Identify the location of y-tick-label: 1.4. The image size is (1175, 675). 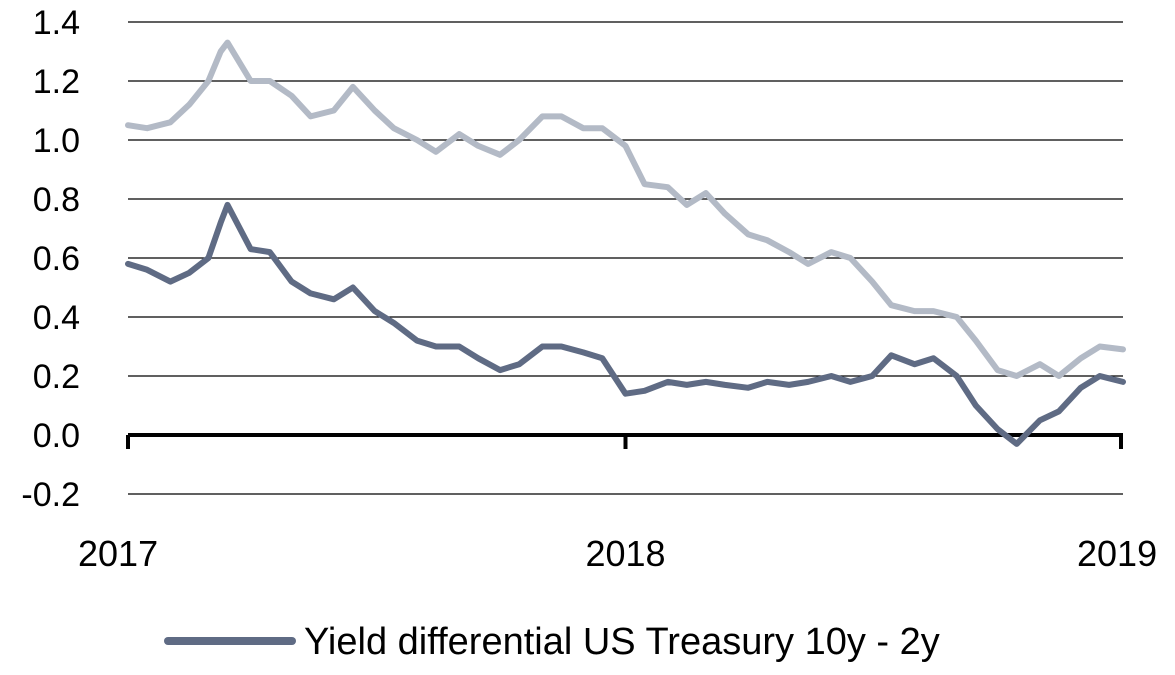
(56, 23).